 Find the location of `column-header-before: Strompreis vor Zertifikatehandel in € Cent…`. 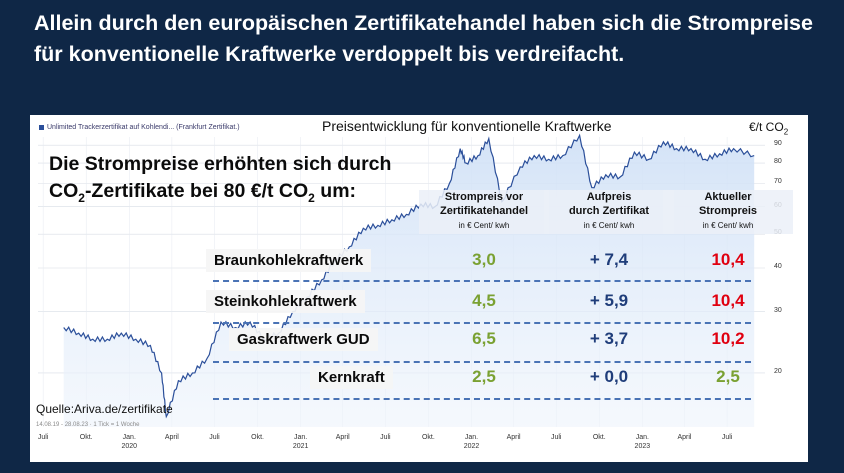

column-header-before: Strompreis vor Zertifikatehandel in € Cent… is located at coordinates (484, 212).